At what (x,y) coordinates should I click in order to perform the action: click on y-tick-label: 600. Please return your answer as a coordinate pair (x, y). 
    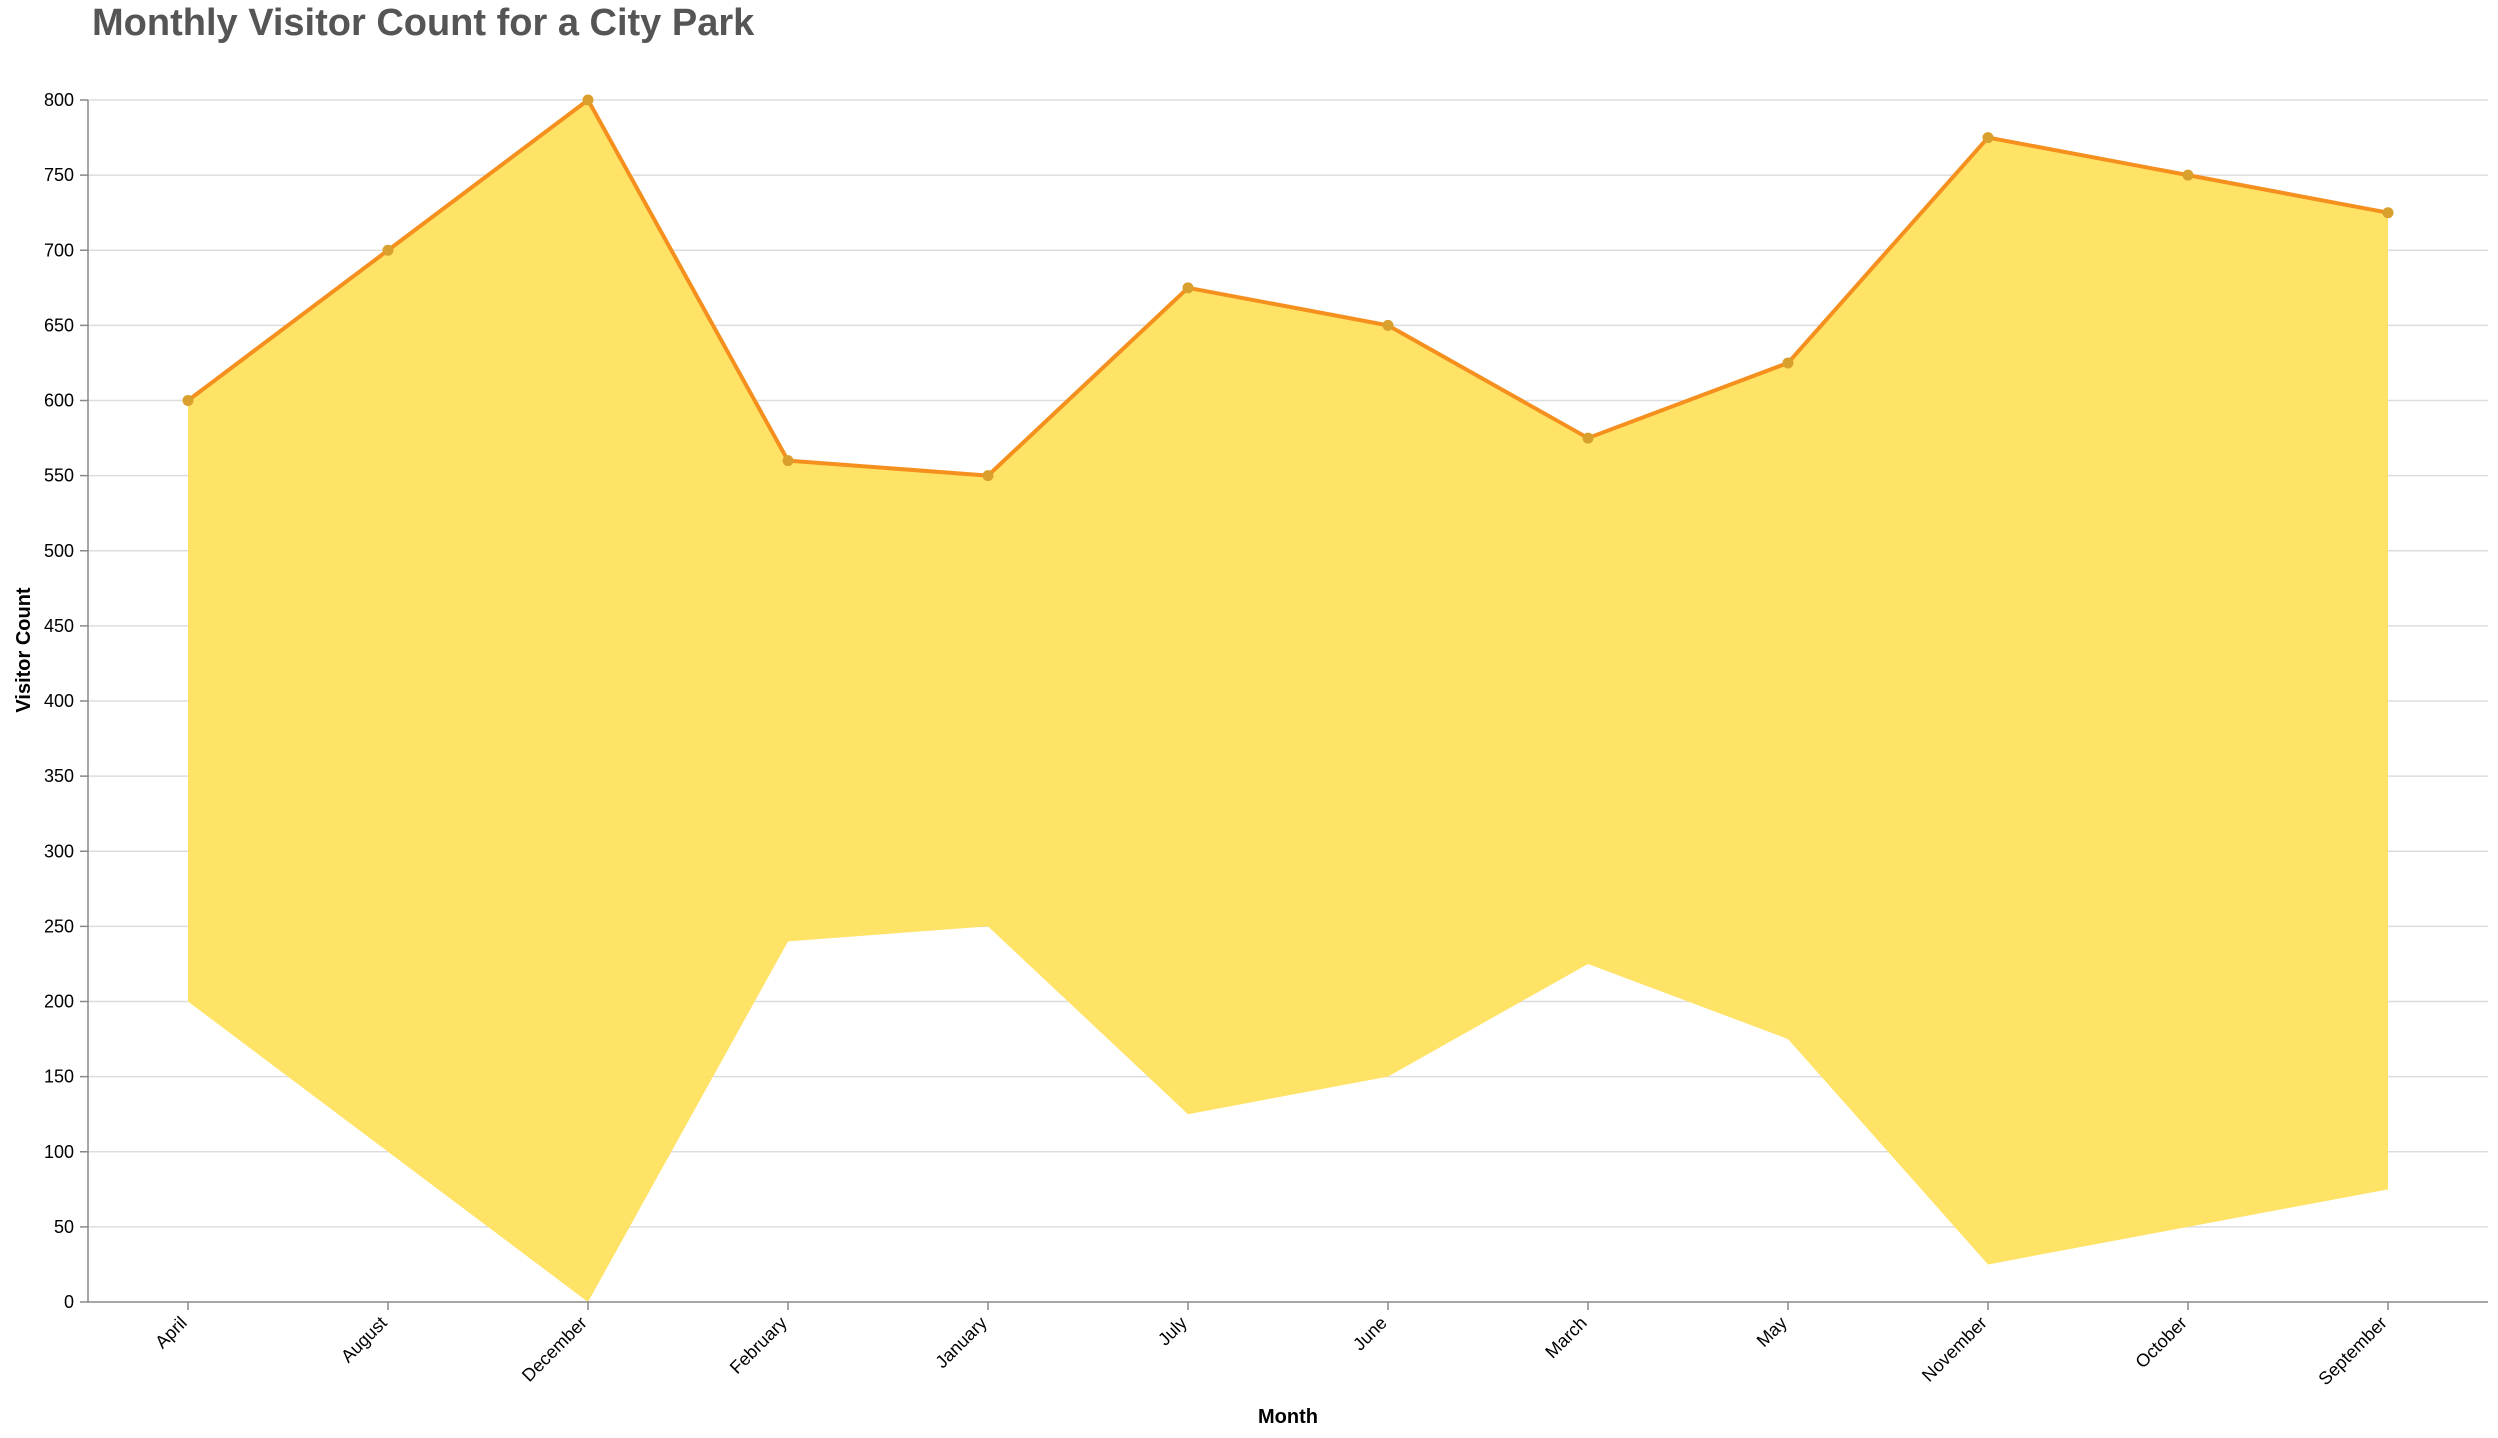
    Looking at the image, I should click on (59, 401).